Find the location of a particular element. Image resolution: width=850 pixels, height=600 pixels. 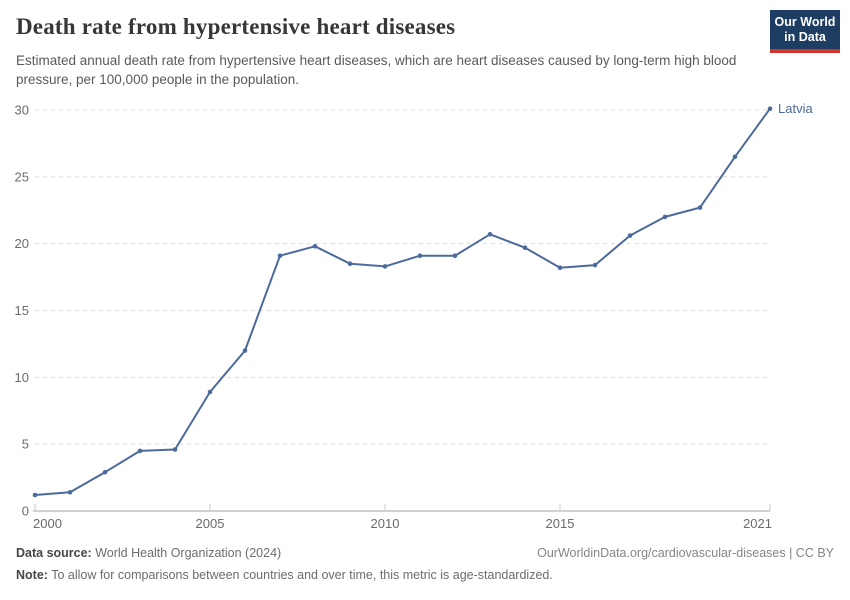

x-tick-label: 2000 is located at coordinates (47, 523).